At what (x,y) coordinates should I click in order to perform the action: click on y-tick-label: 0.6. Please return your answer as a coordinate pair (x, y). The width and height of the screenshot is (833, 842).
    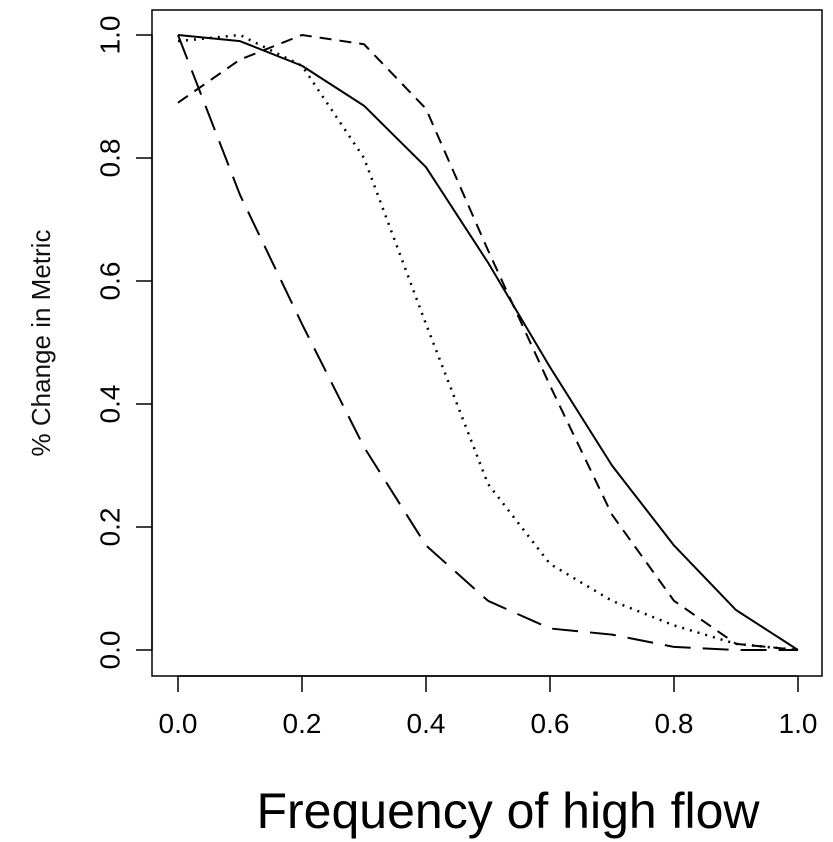
    Looking at the image, I should click on (109, 281).